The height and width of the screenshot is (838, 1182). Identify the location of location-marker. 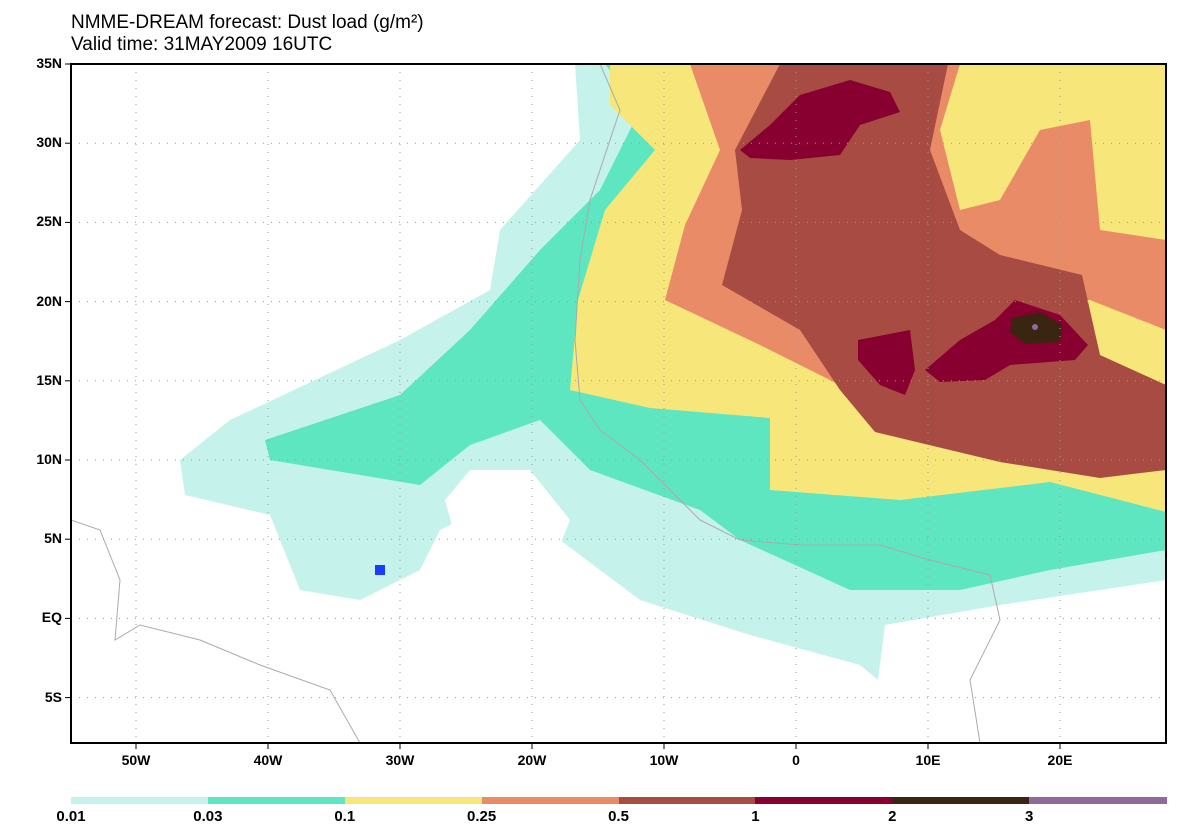
(380, 570).